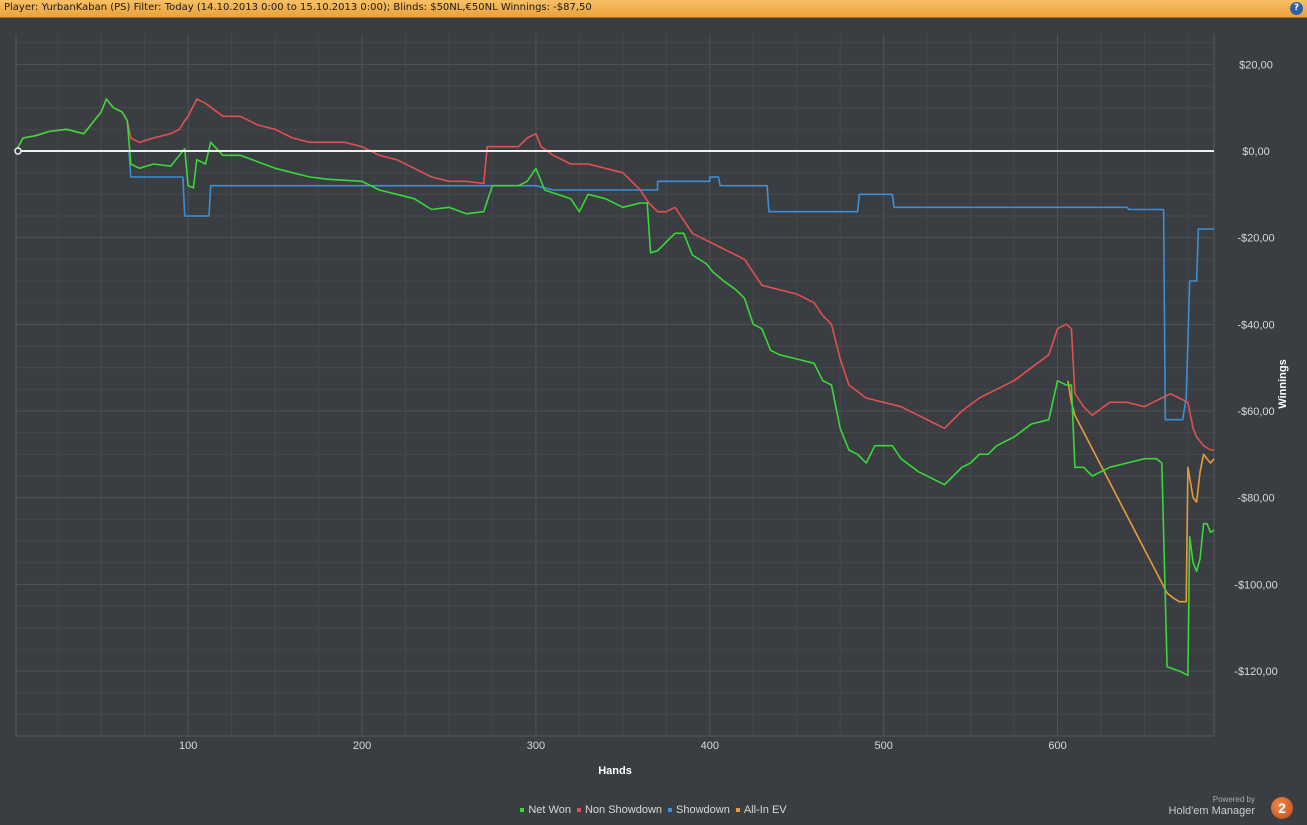  What do you see at coordinates (1255, 239) in the screenshot?
I see `y-tick-label: -$20,00` at bounding box center [1255, 239].